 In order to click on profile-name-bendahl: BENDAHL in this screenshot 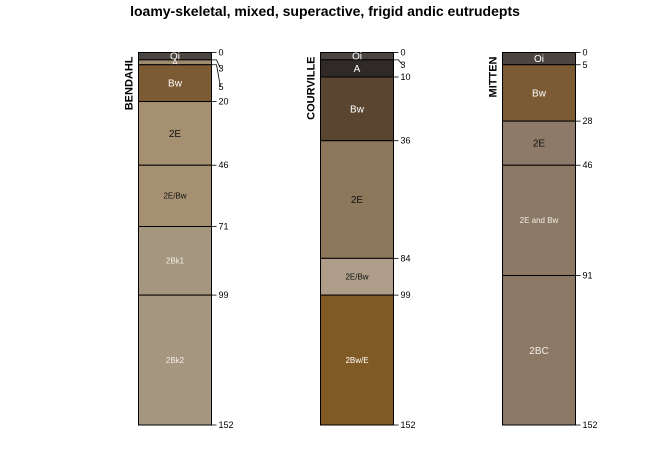, I will do `click(130, 83)`.